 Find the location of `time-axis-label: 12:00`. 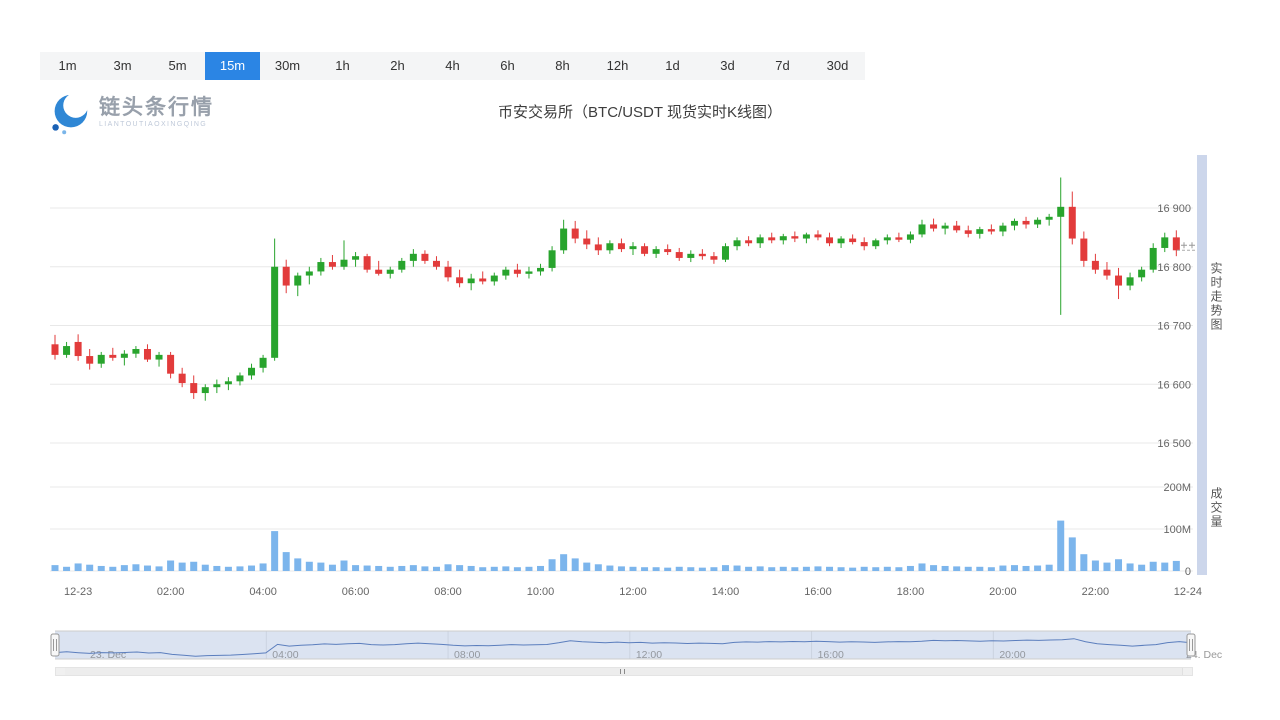

time-axis-label: 12:00 is located at coordinates (633, 592).